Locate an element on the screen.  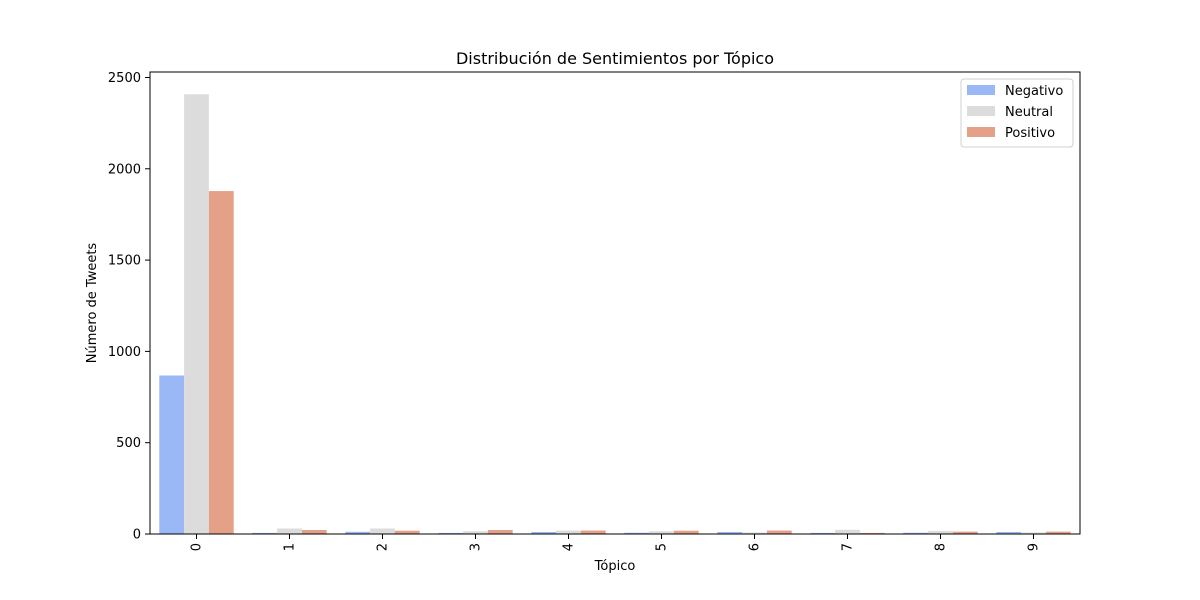
y-axis-label: Número de Tweets is located at coordinates (92, 303).